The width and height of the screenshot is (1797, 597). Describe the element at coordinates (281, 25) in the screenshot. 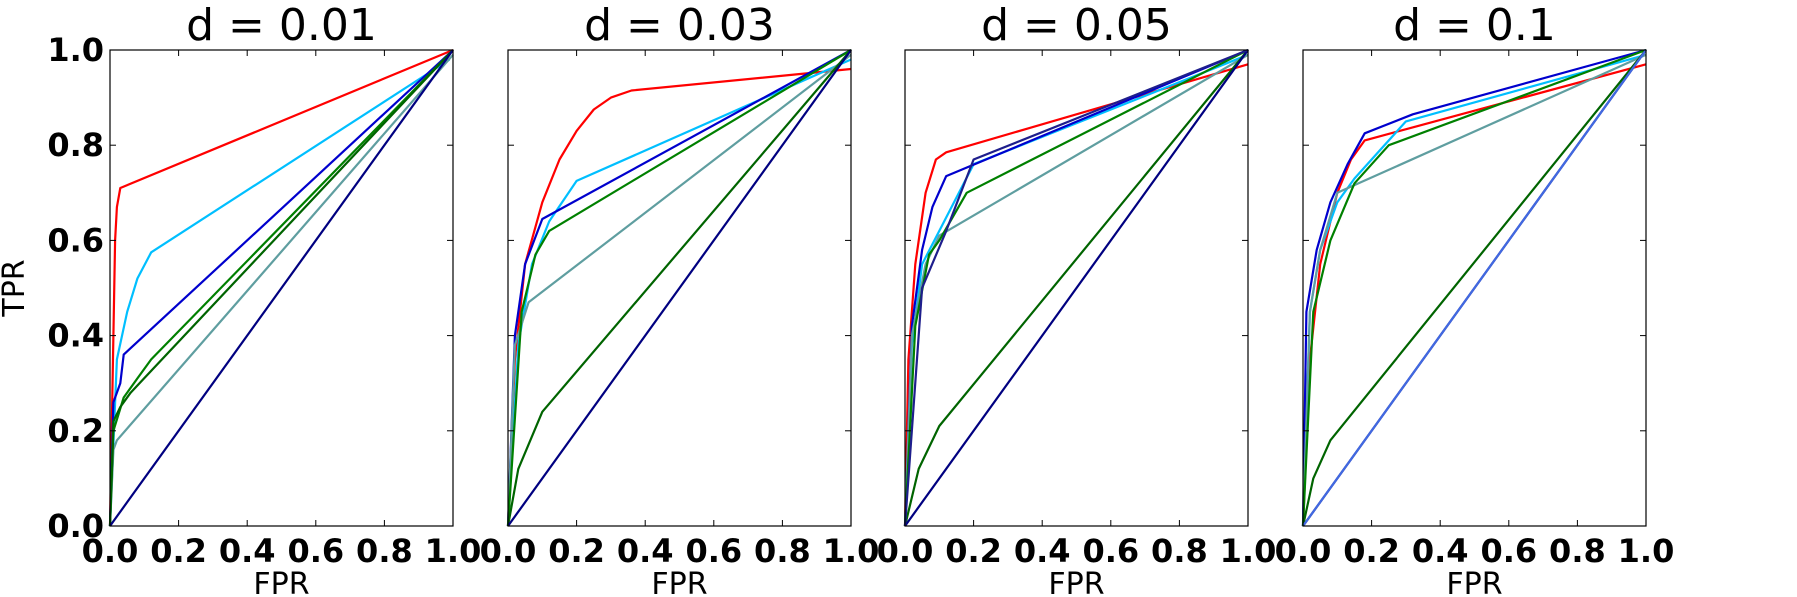

I see `panel-title: d = 0.01` at that location.